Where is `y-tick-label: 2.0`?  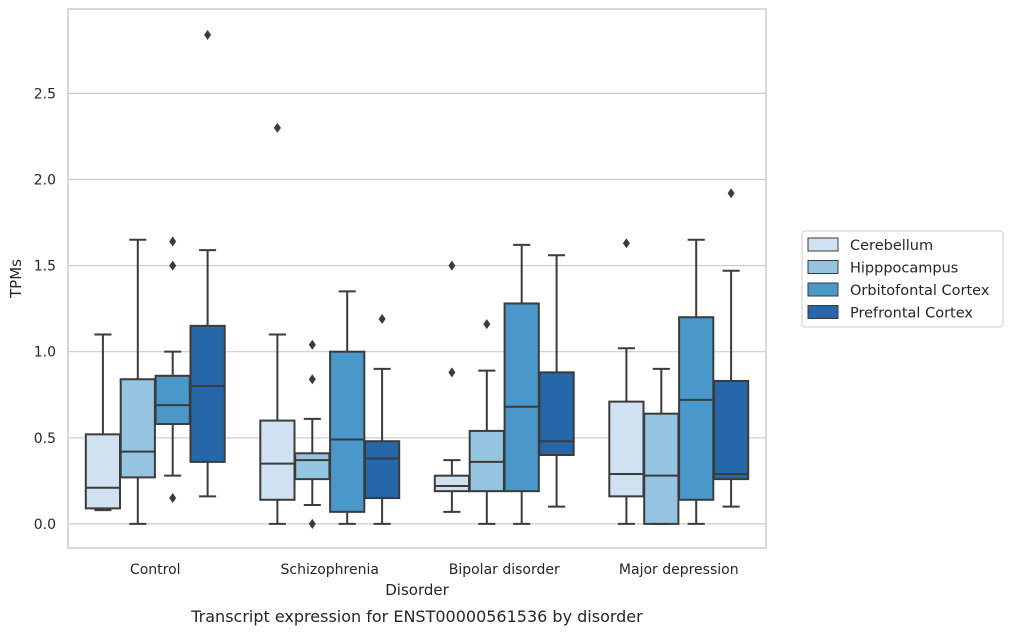
y-tick-label: 2.0 is located at coordinates (45, 180).